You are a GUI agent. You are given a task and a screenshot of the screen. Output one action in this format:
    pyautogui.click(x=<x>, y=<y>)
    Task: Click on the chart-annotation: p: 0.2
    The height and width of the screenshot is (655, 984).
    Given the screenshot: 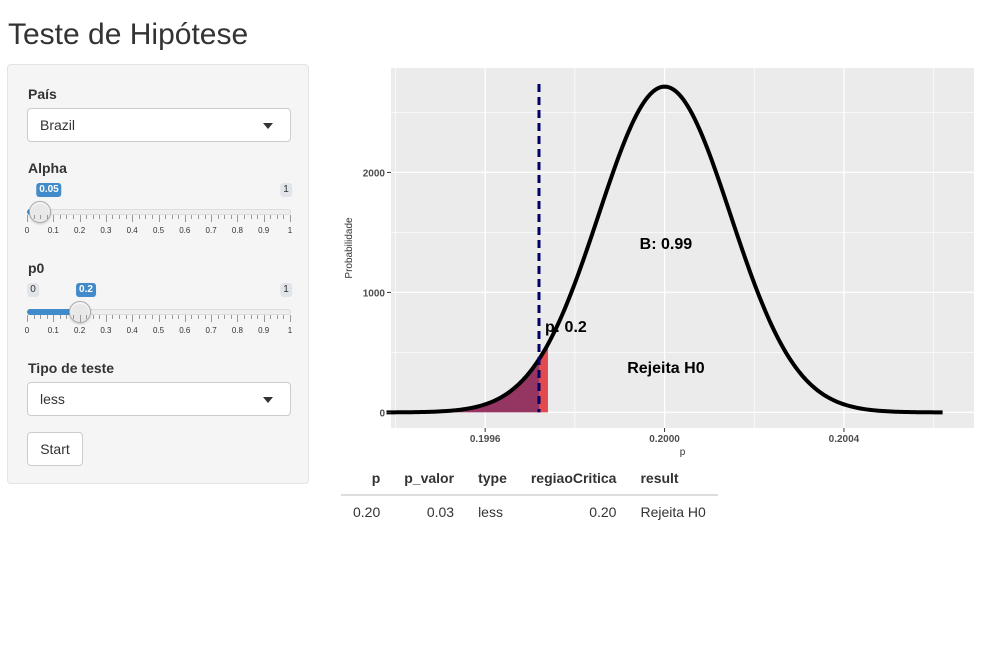 What is the action you would take?
    pyautogui.click(x=566, y=327)
    